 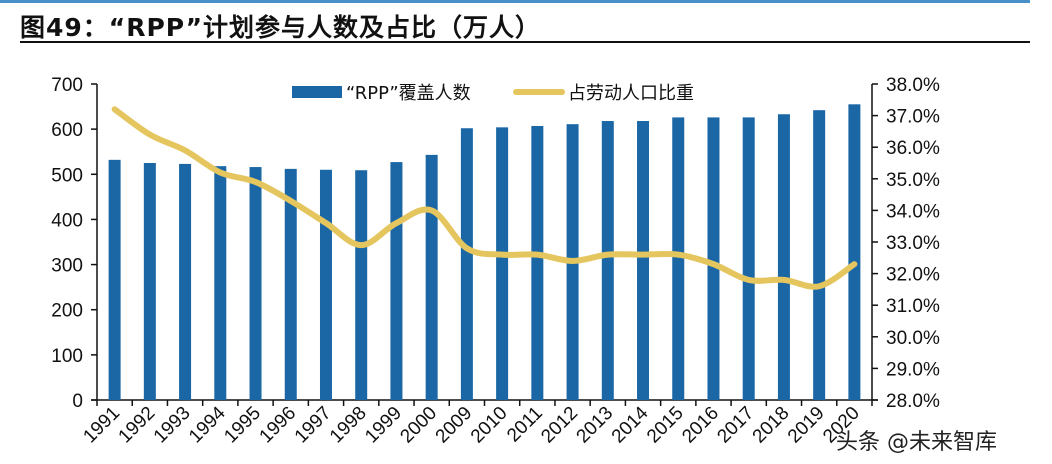 I want to click on x-tick-label: 2018, so click(x=771, y=425).